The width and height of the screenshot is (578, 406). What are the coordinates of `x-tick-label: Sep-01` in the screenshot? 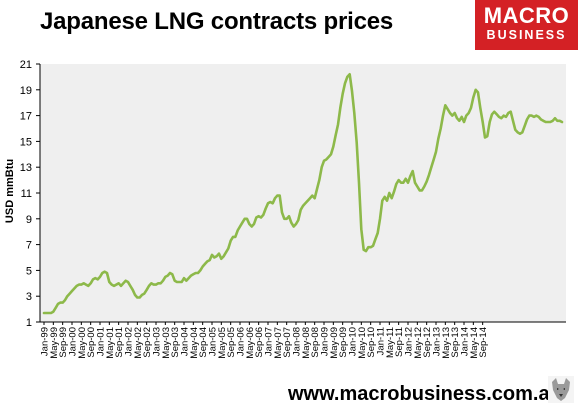 It's located at (119, 342).